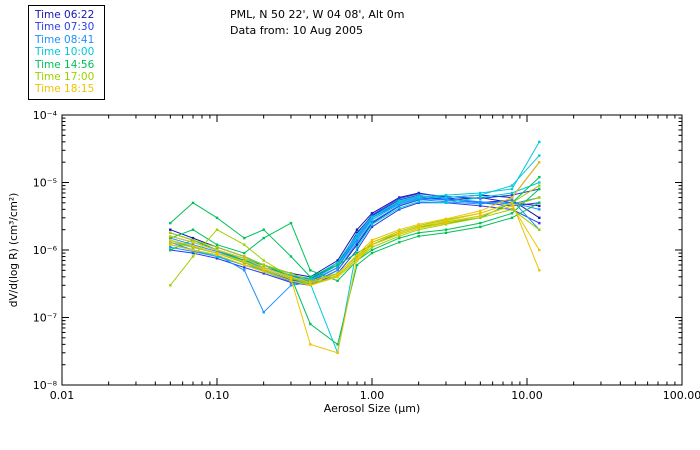 Image resolution: width=700 pixels, height=450 pixels. I want to click on legend-entry-time-17-00: Time 17:00, so click(65, 77).